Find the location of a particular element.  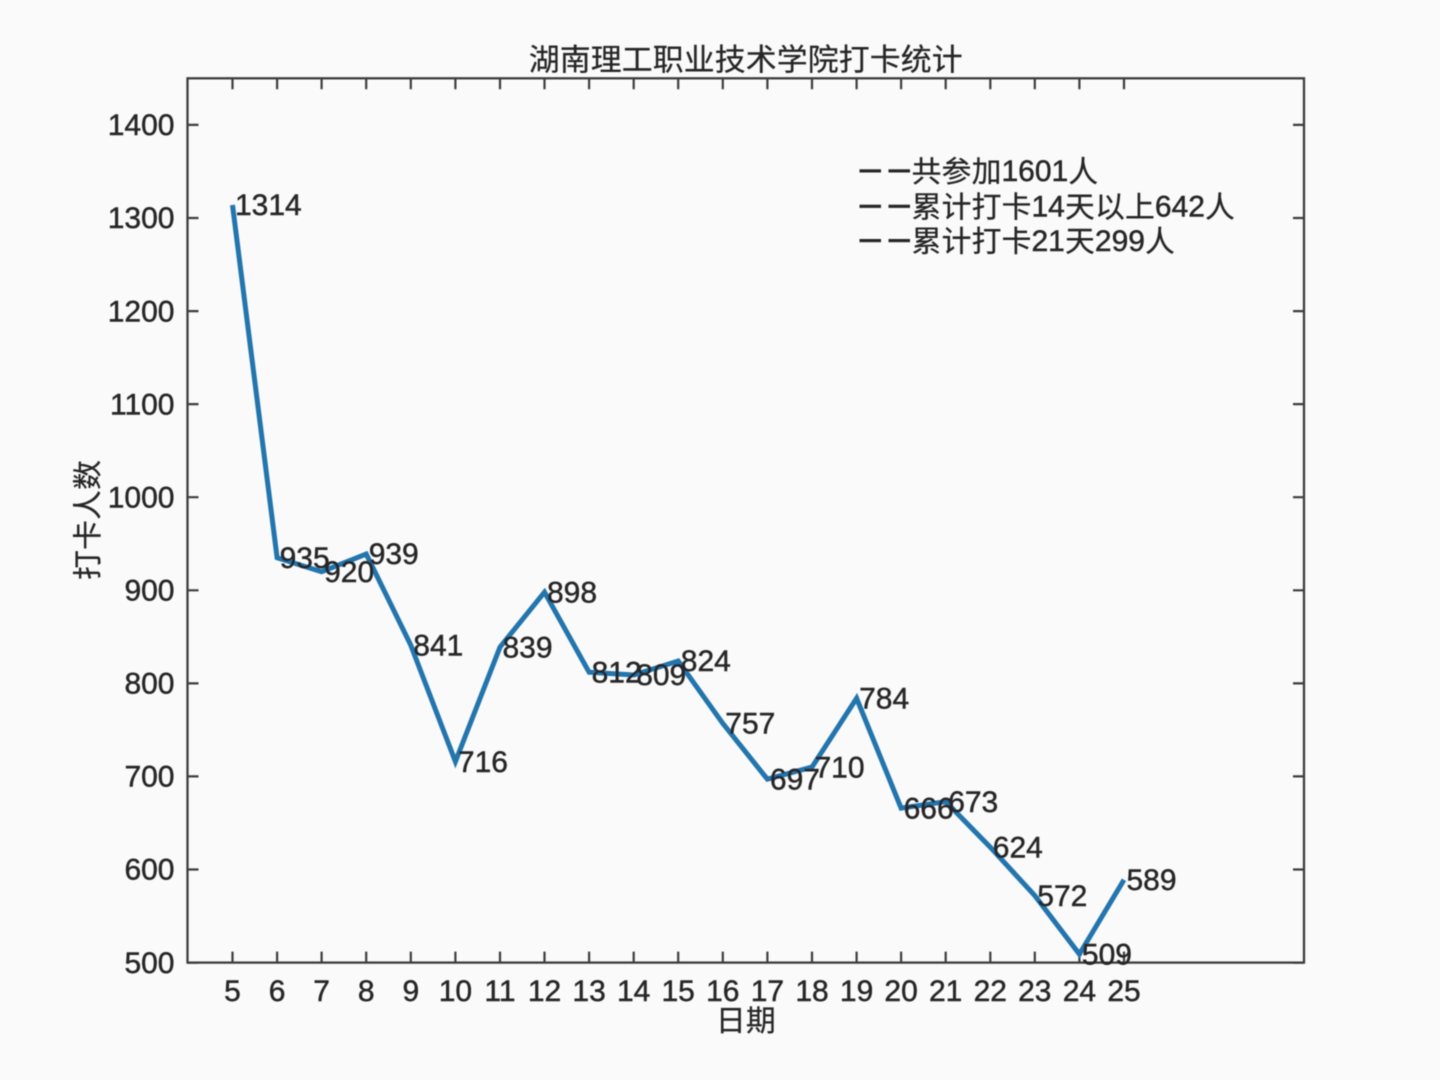

svg-text: 839 is located at coordinates (528, 647).